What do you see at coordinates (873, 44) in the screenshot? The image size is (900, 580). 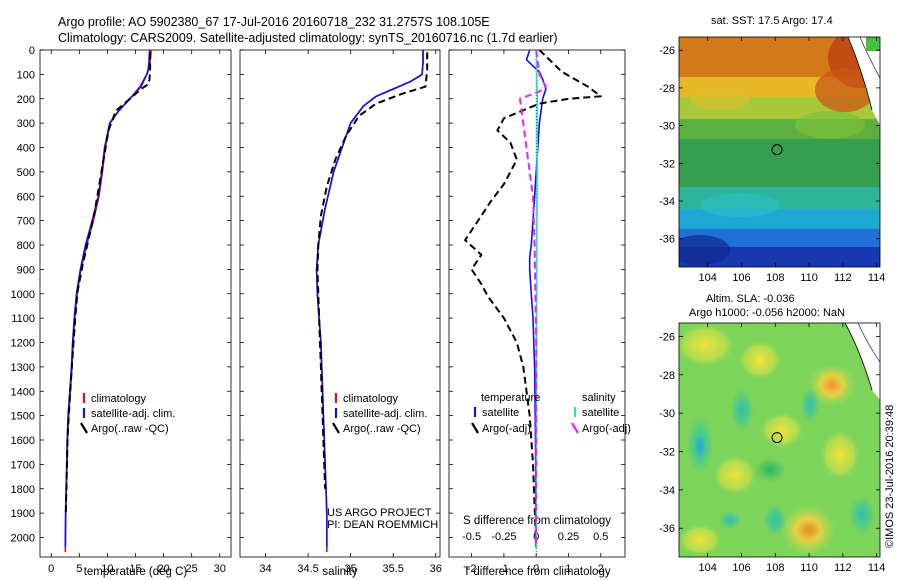 I see `land-patch` at bounding box center [873, 44].